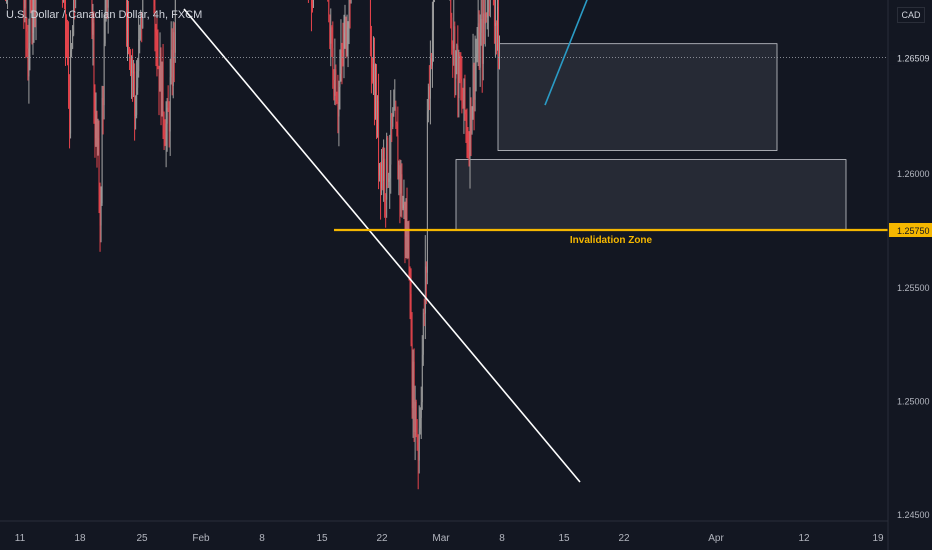 This screenshot has width=932, height=550. Describe the element at coordinates (804, 538) in the screenshot. I see `x-tick-label: 12` at that location.